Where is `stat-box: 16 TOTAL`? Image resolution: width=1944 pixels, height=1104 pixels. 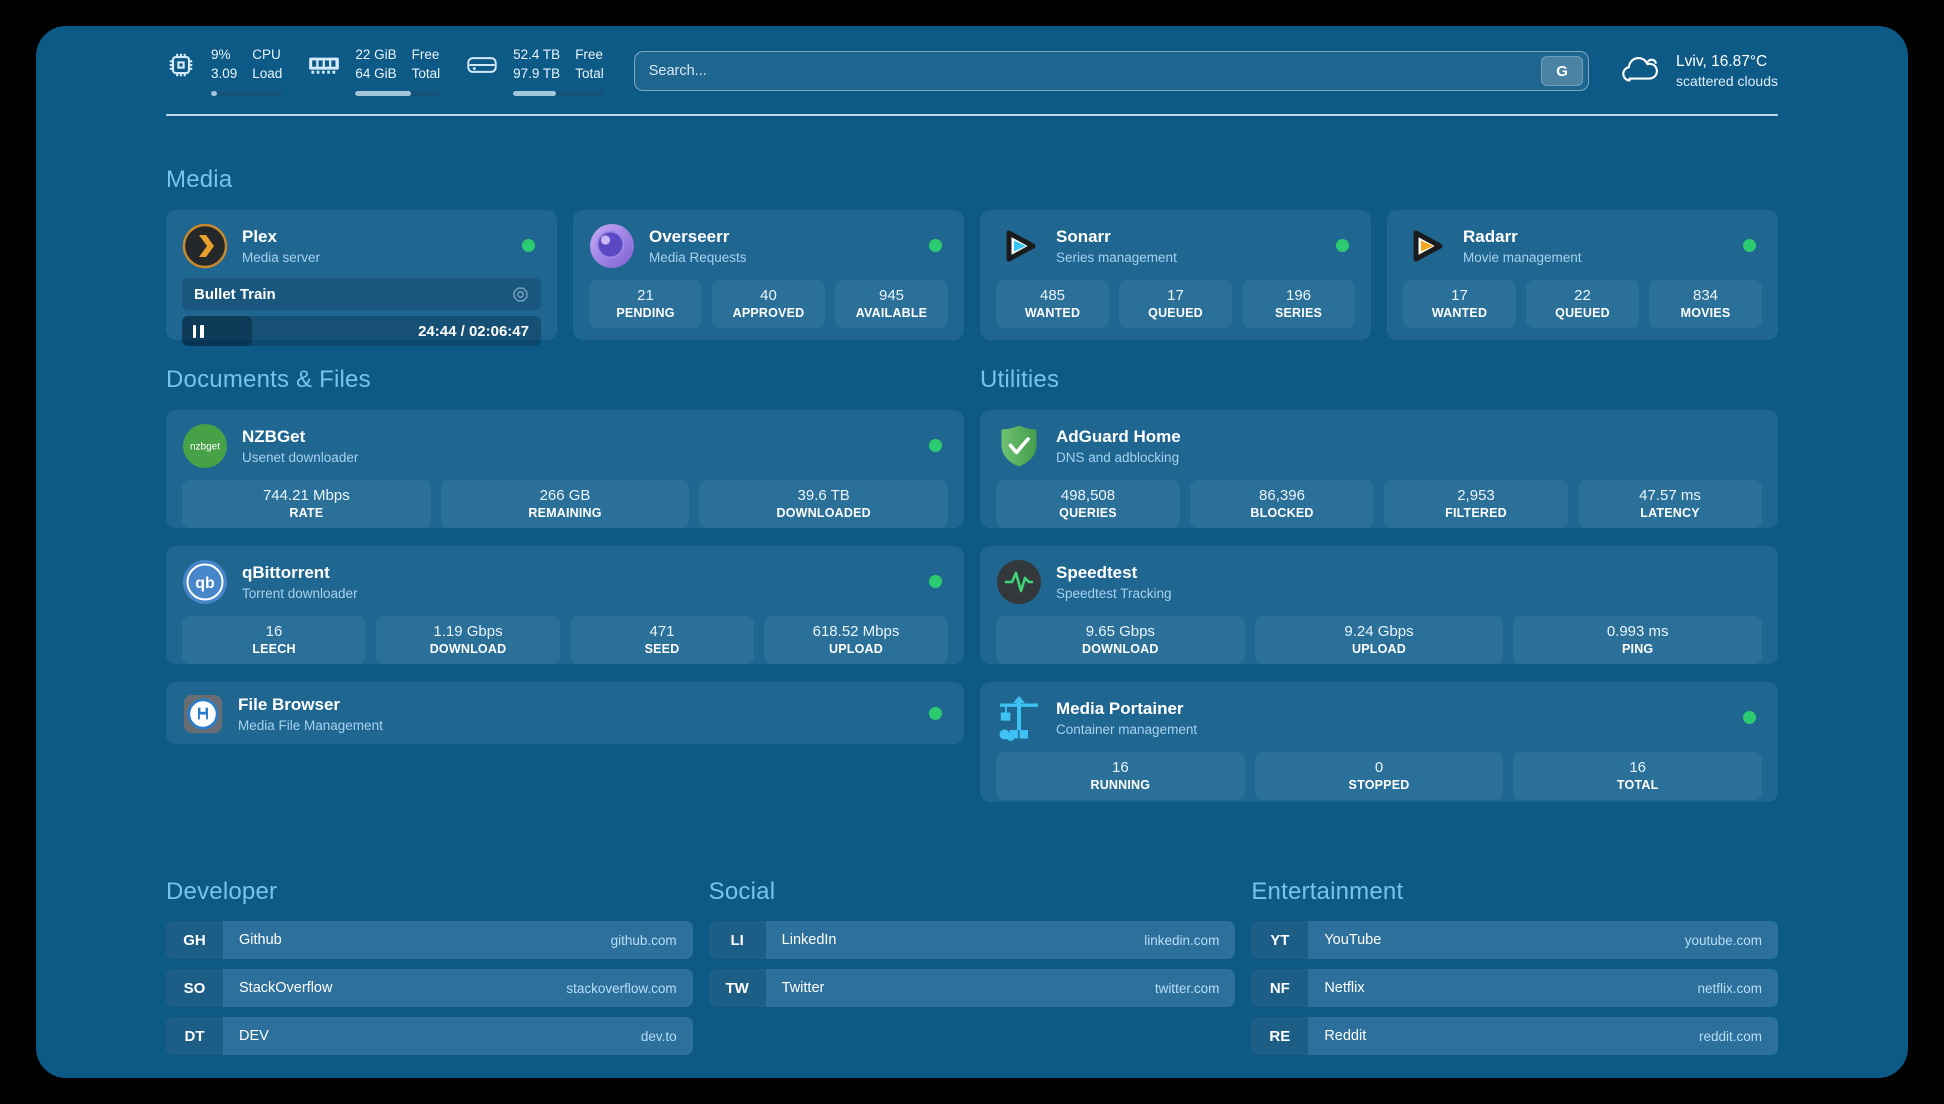
stat-box: 16 TOTAL is located at coordinates (1638, 776).